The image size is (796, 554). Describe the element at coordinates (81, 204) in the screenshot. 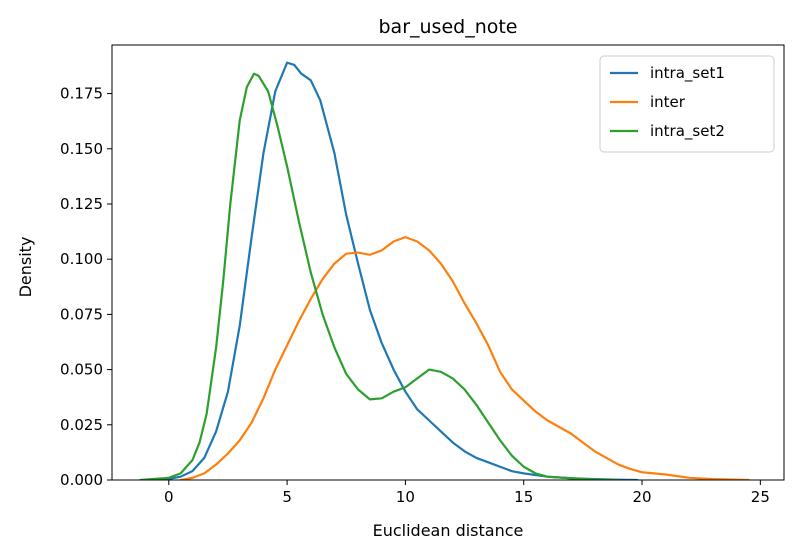

I see `y-tick-label: 0.125` at that location.